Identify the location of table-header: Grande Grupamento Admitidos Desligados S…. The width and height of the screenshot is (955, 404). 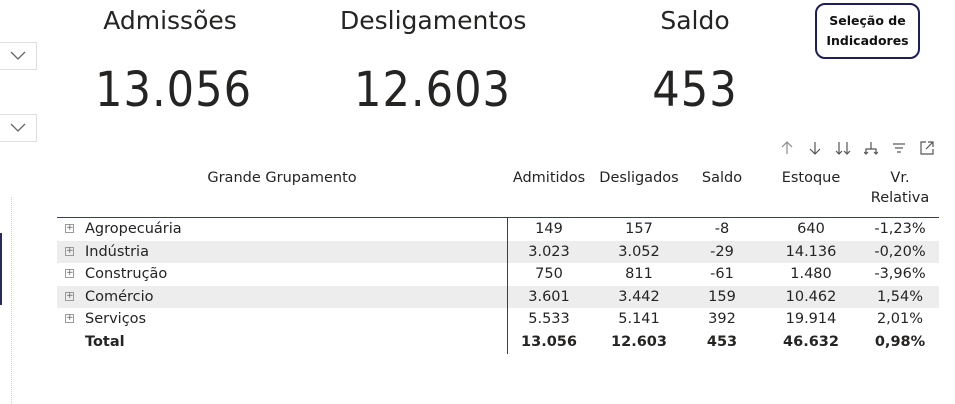
(498, 189).